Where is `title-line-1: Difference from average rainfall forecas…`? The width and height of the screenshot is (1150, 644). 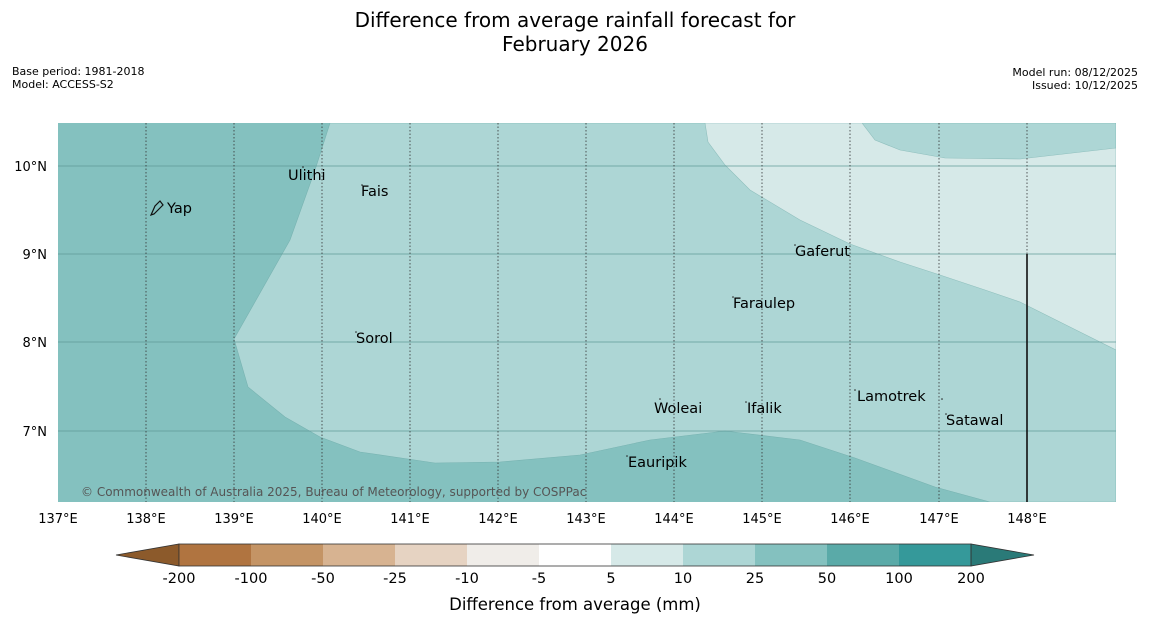 title-line-1: Difference from average rainfall forecas… is located at coordinates (575, 20).